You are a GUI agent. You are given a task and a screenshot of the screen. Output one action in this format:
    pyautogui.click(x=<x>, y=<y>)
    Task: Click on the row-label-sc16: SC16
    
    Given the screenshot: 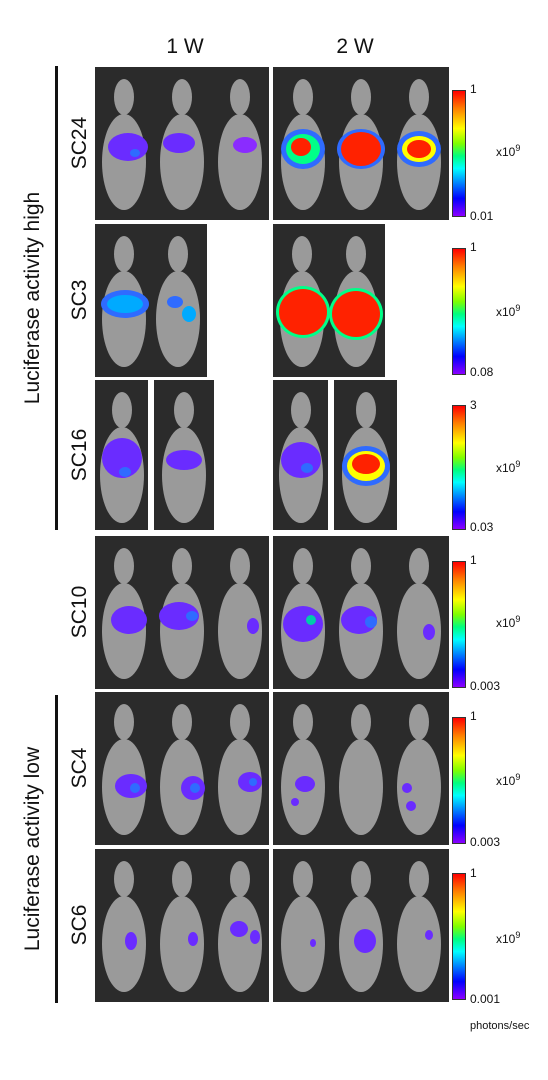 What is the action you would take?
    pyautogui.click(x=79, y=455)
    